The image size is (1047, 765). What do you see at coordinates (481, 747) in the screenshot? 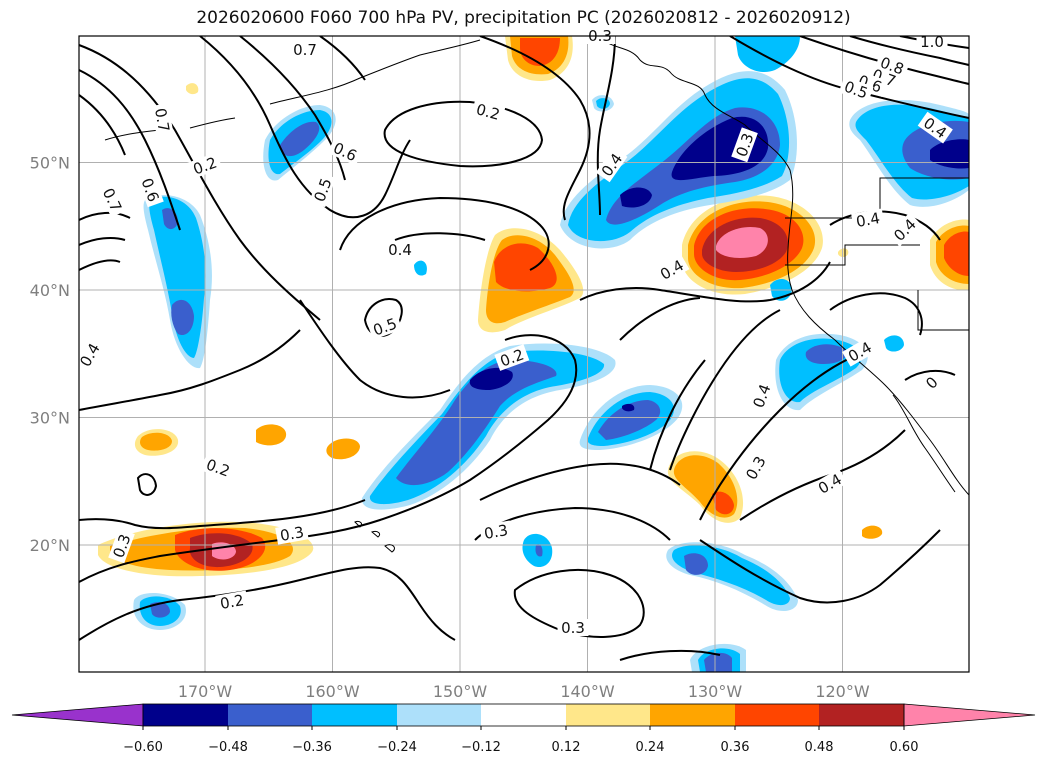
I see `colorbar-tick-label: −0.12` at bounding box center [481, 747].